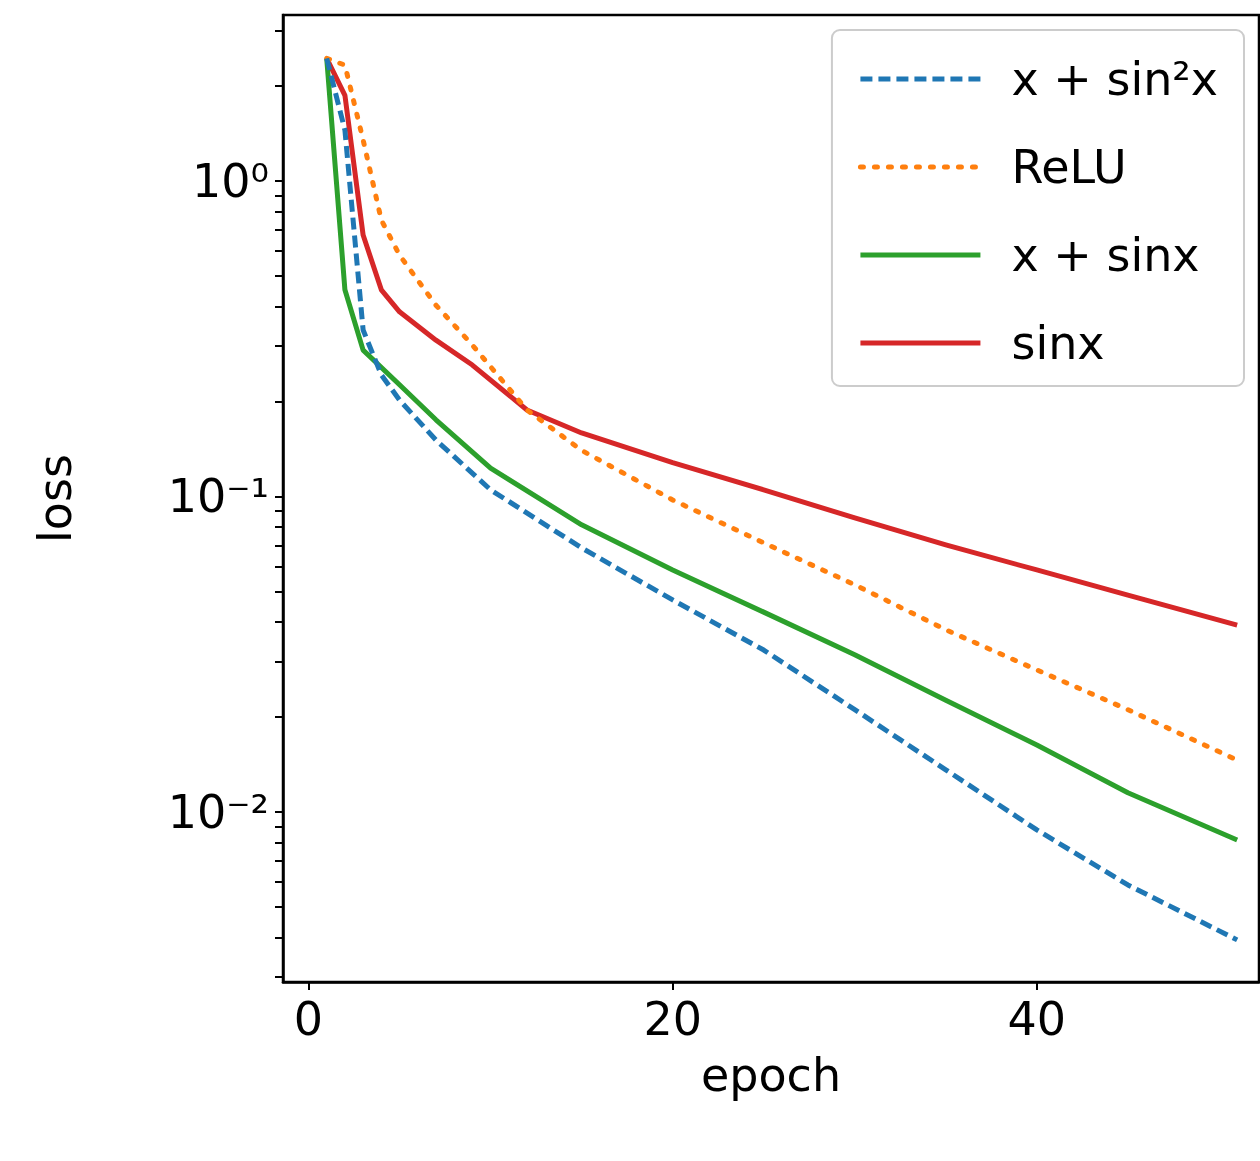 The width and height of the screenshot is (1260, 1161). Describe the element at coordinates (218, 811) in the screenshot. I see `y-tick-label: 10⁻²` at that location.